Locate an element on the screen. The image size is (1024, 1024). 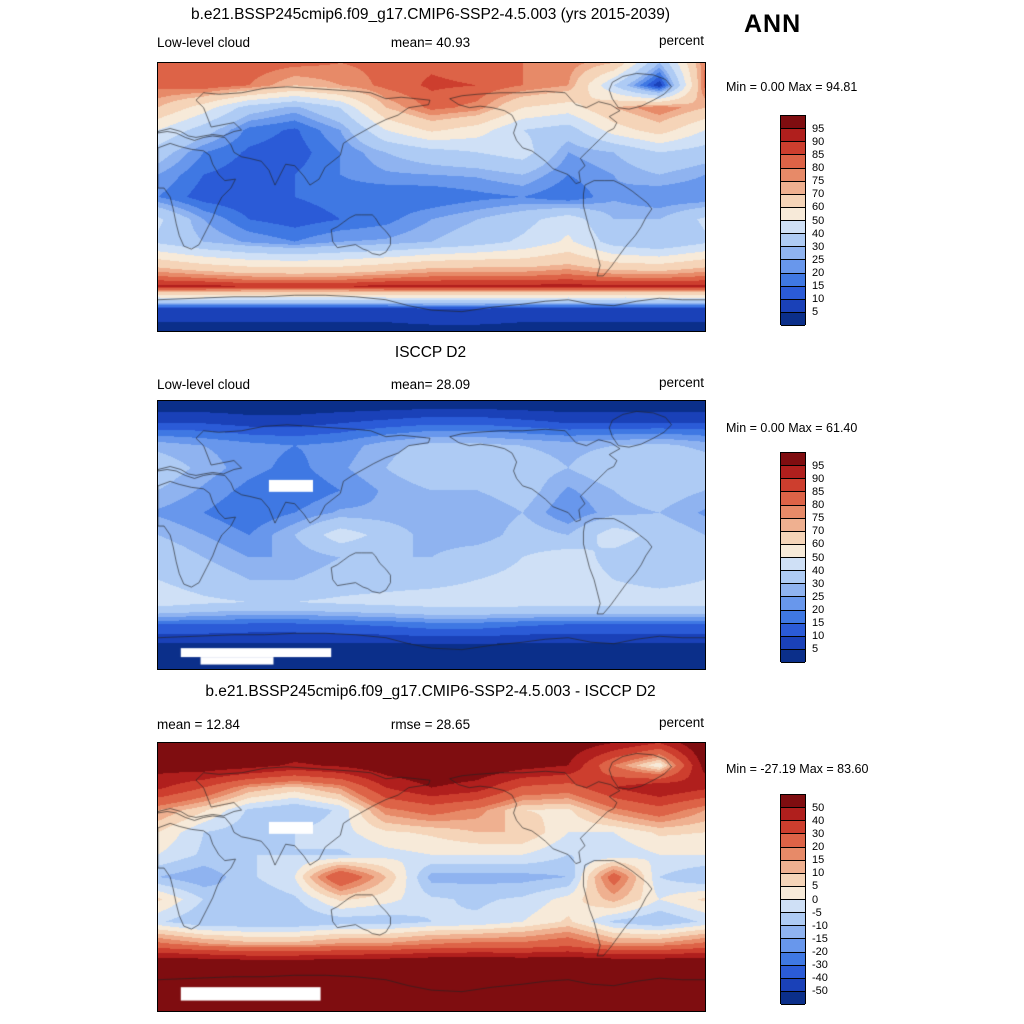
panel1-minmax-label: Min = 0.00 Max = 94.81 is located at coordinates (792, 87).